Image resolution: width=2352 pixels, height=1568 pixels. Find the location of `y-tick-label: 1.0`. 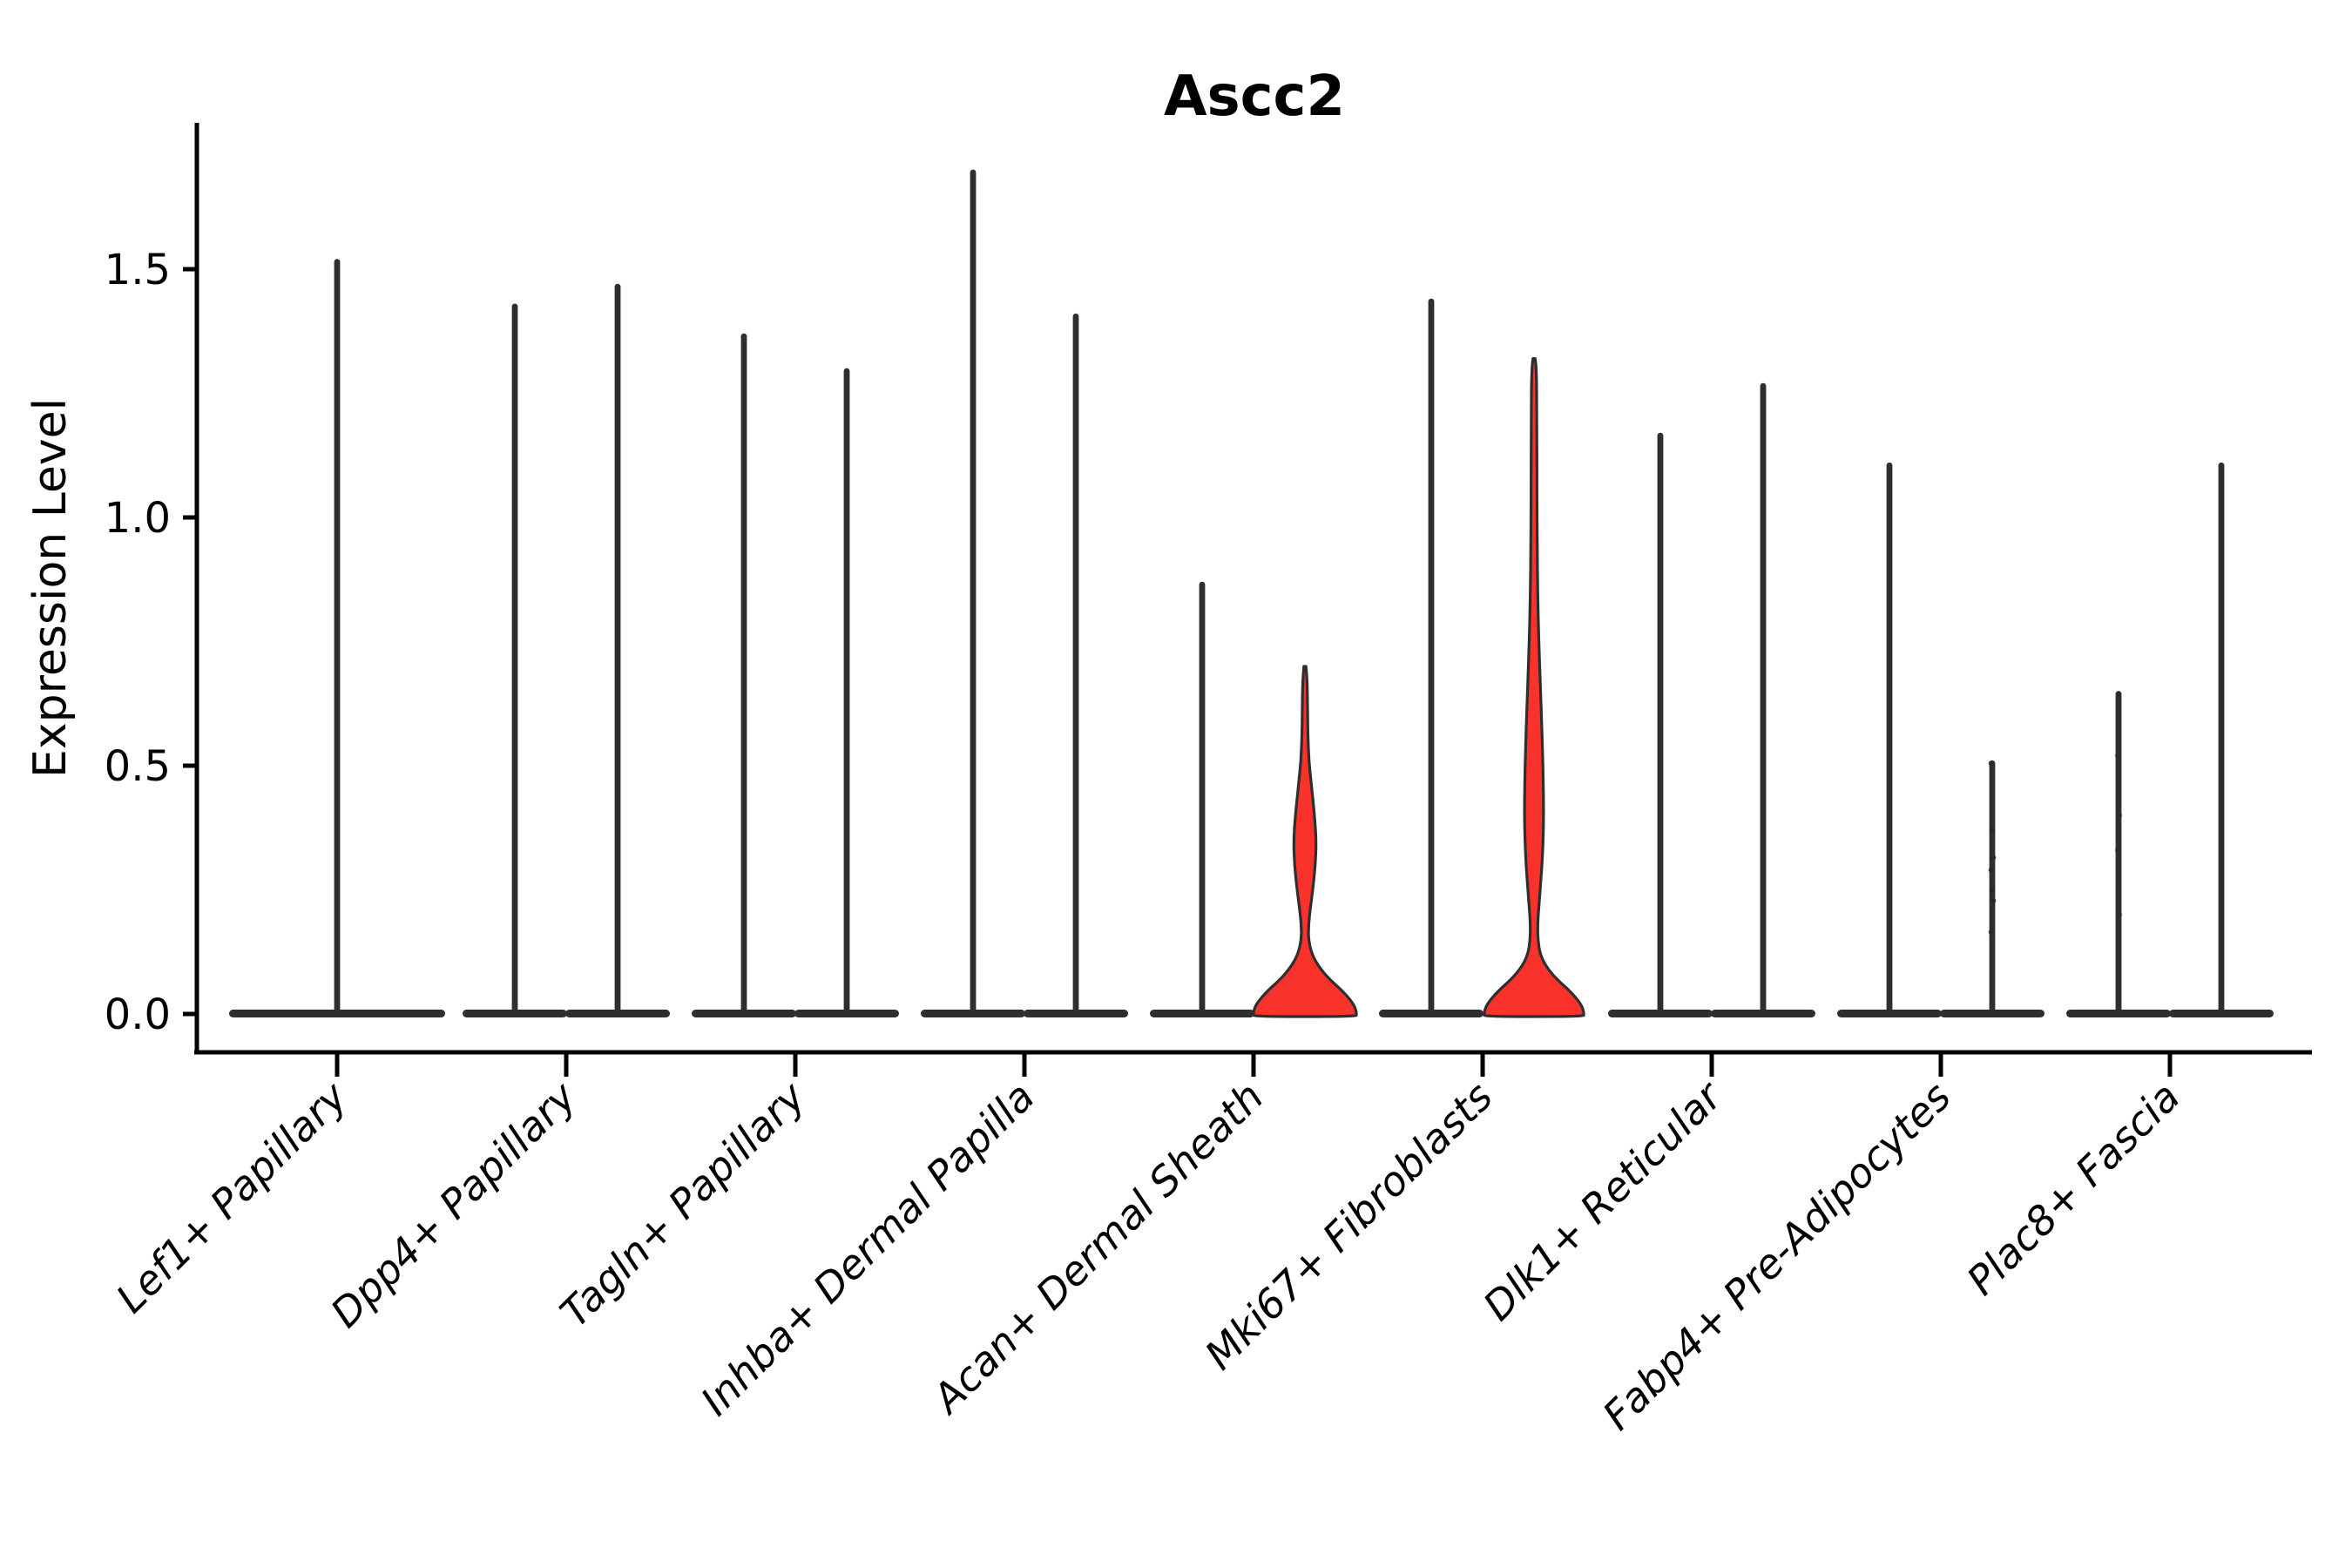

y-tick-label: 1.0 is located at coordinates (138, 518).